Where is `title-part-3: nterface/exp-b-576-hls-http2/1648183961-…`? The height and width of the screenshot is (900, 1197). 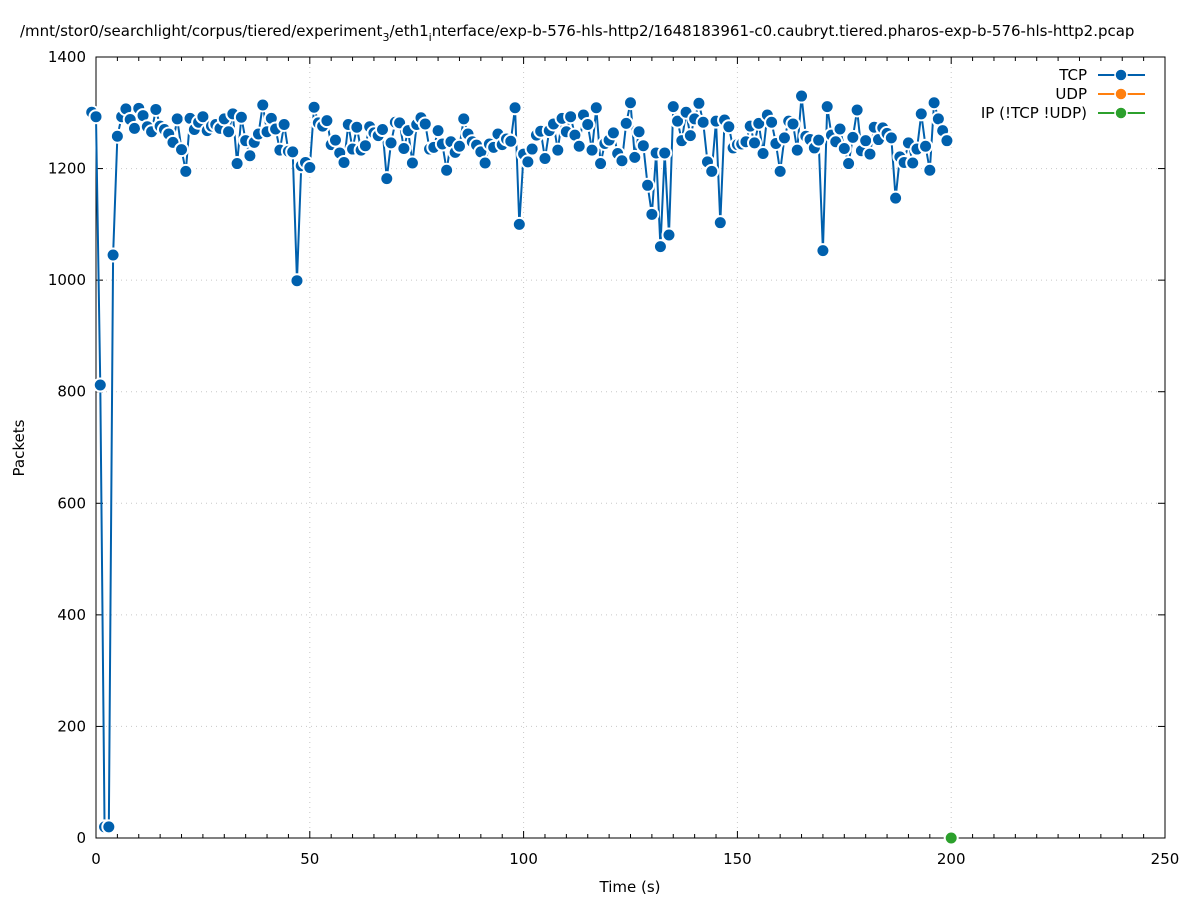 title-part-3: nterface/exp-b-576-hls-http2/1648183961-… is located at coordinates (783, 31).